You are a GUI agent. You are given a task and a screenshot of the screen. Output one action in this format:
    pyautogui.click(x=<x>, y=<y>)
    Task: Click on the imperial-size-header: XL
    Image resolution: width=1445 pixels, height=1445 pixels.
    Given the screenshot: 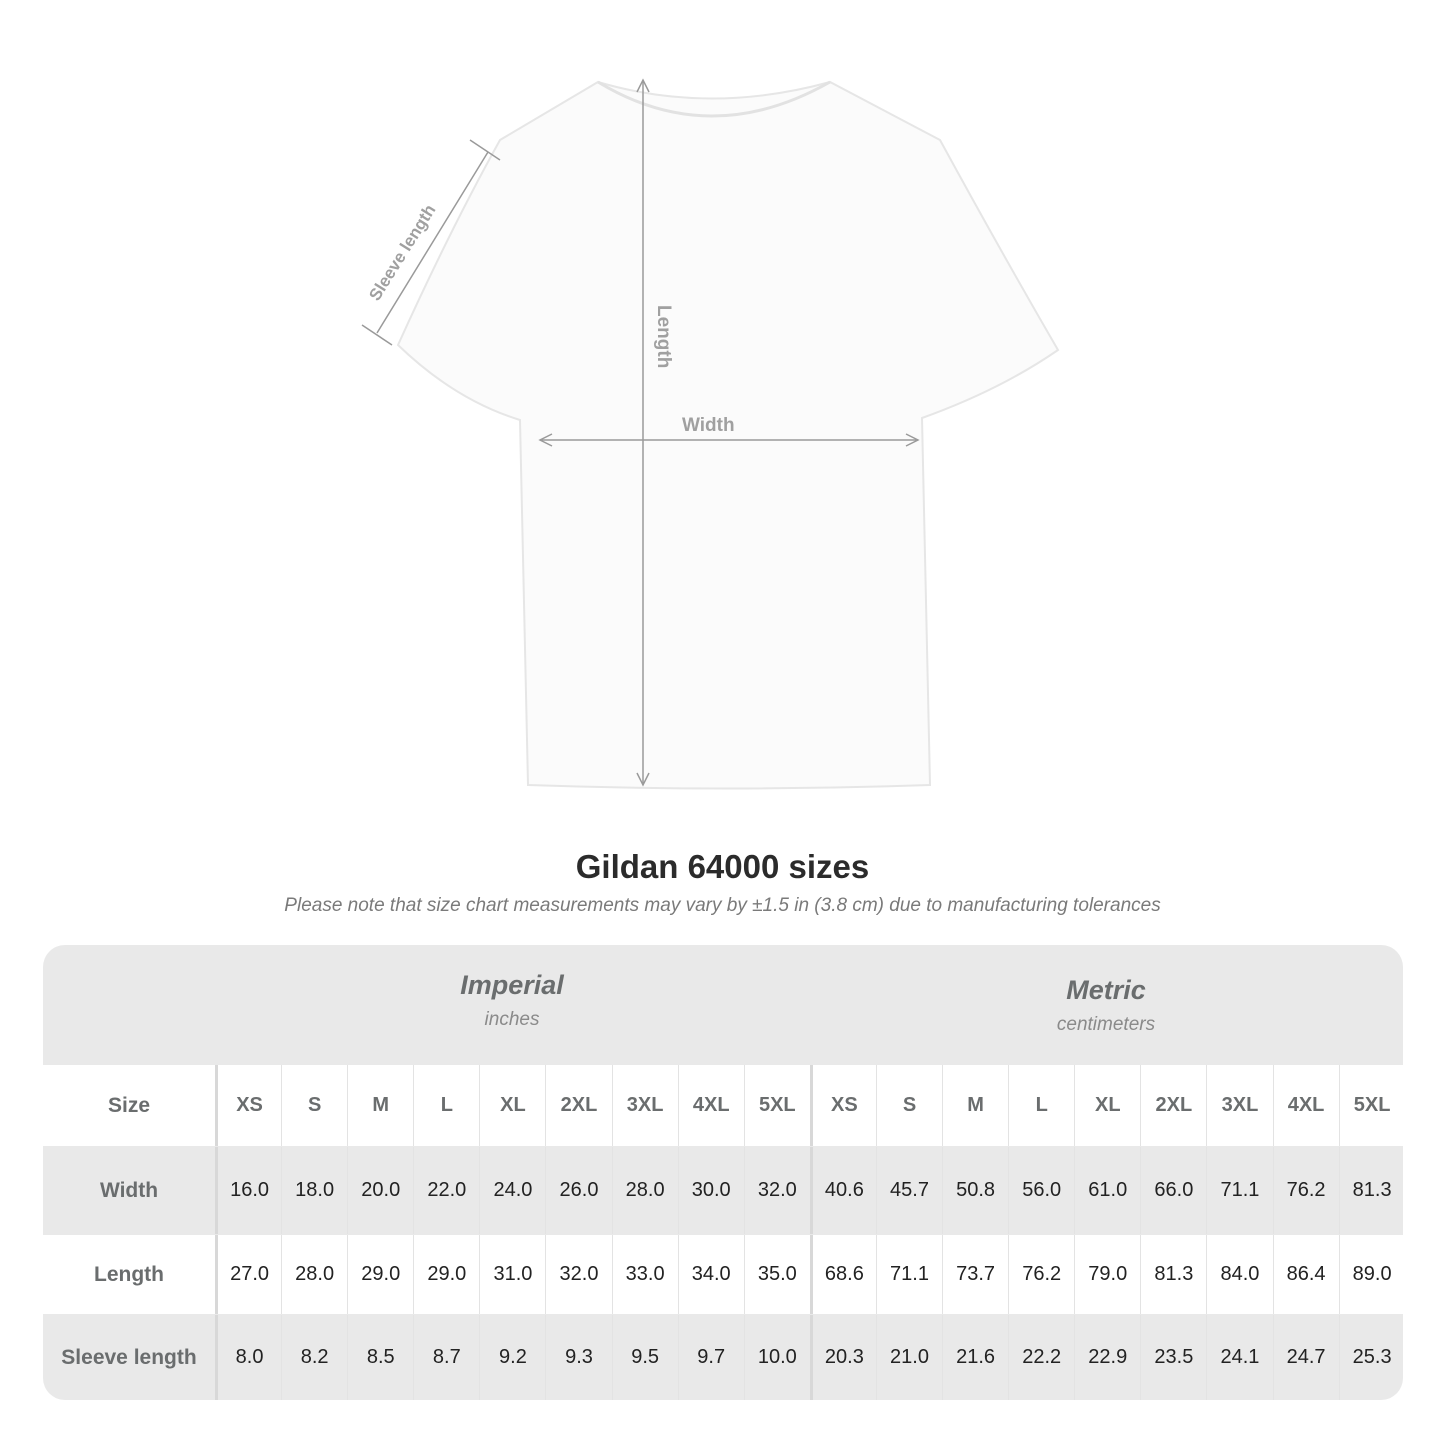 What is the action you would take?
    pyautogui.click(x=512, y=1105)
    